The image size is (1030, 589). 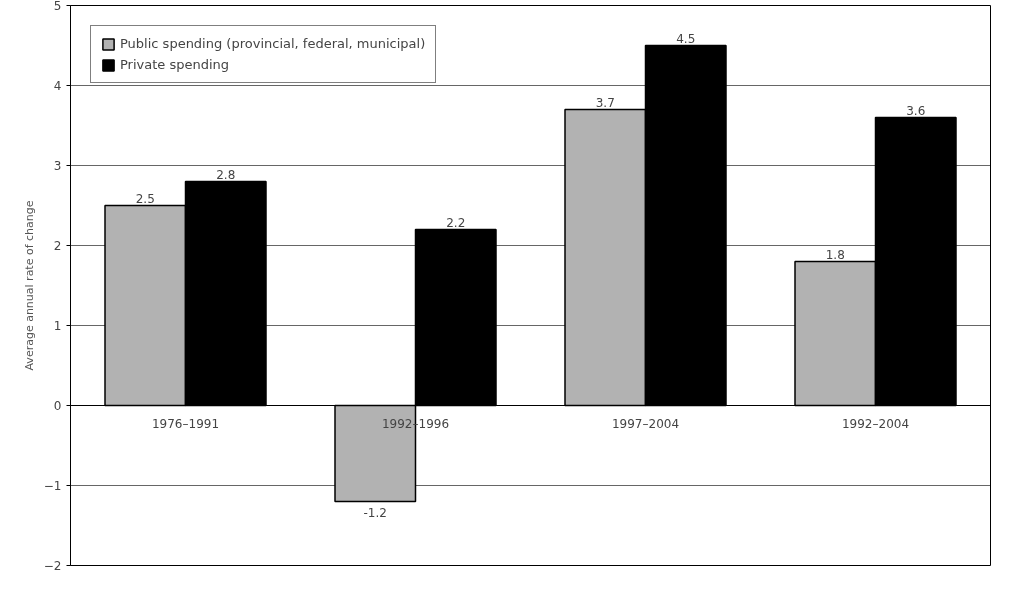 I want to click on data-label: 2.2, so click(x=456, y=222).